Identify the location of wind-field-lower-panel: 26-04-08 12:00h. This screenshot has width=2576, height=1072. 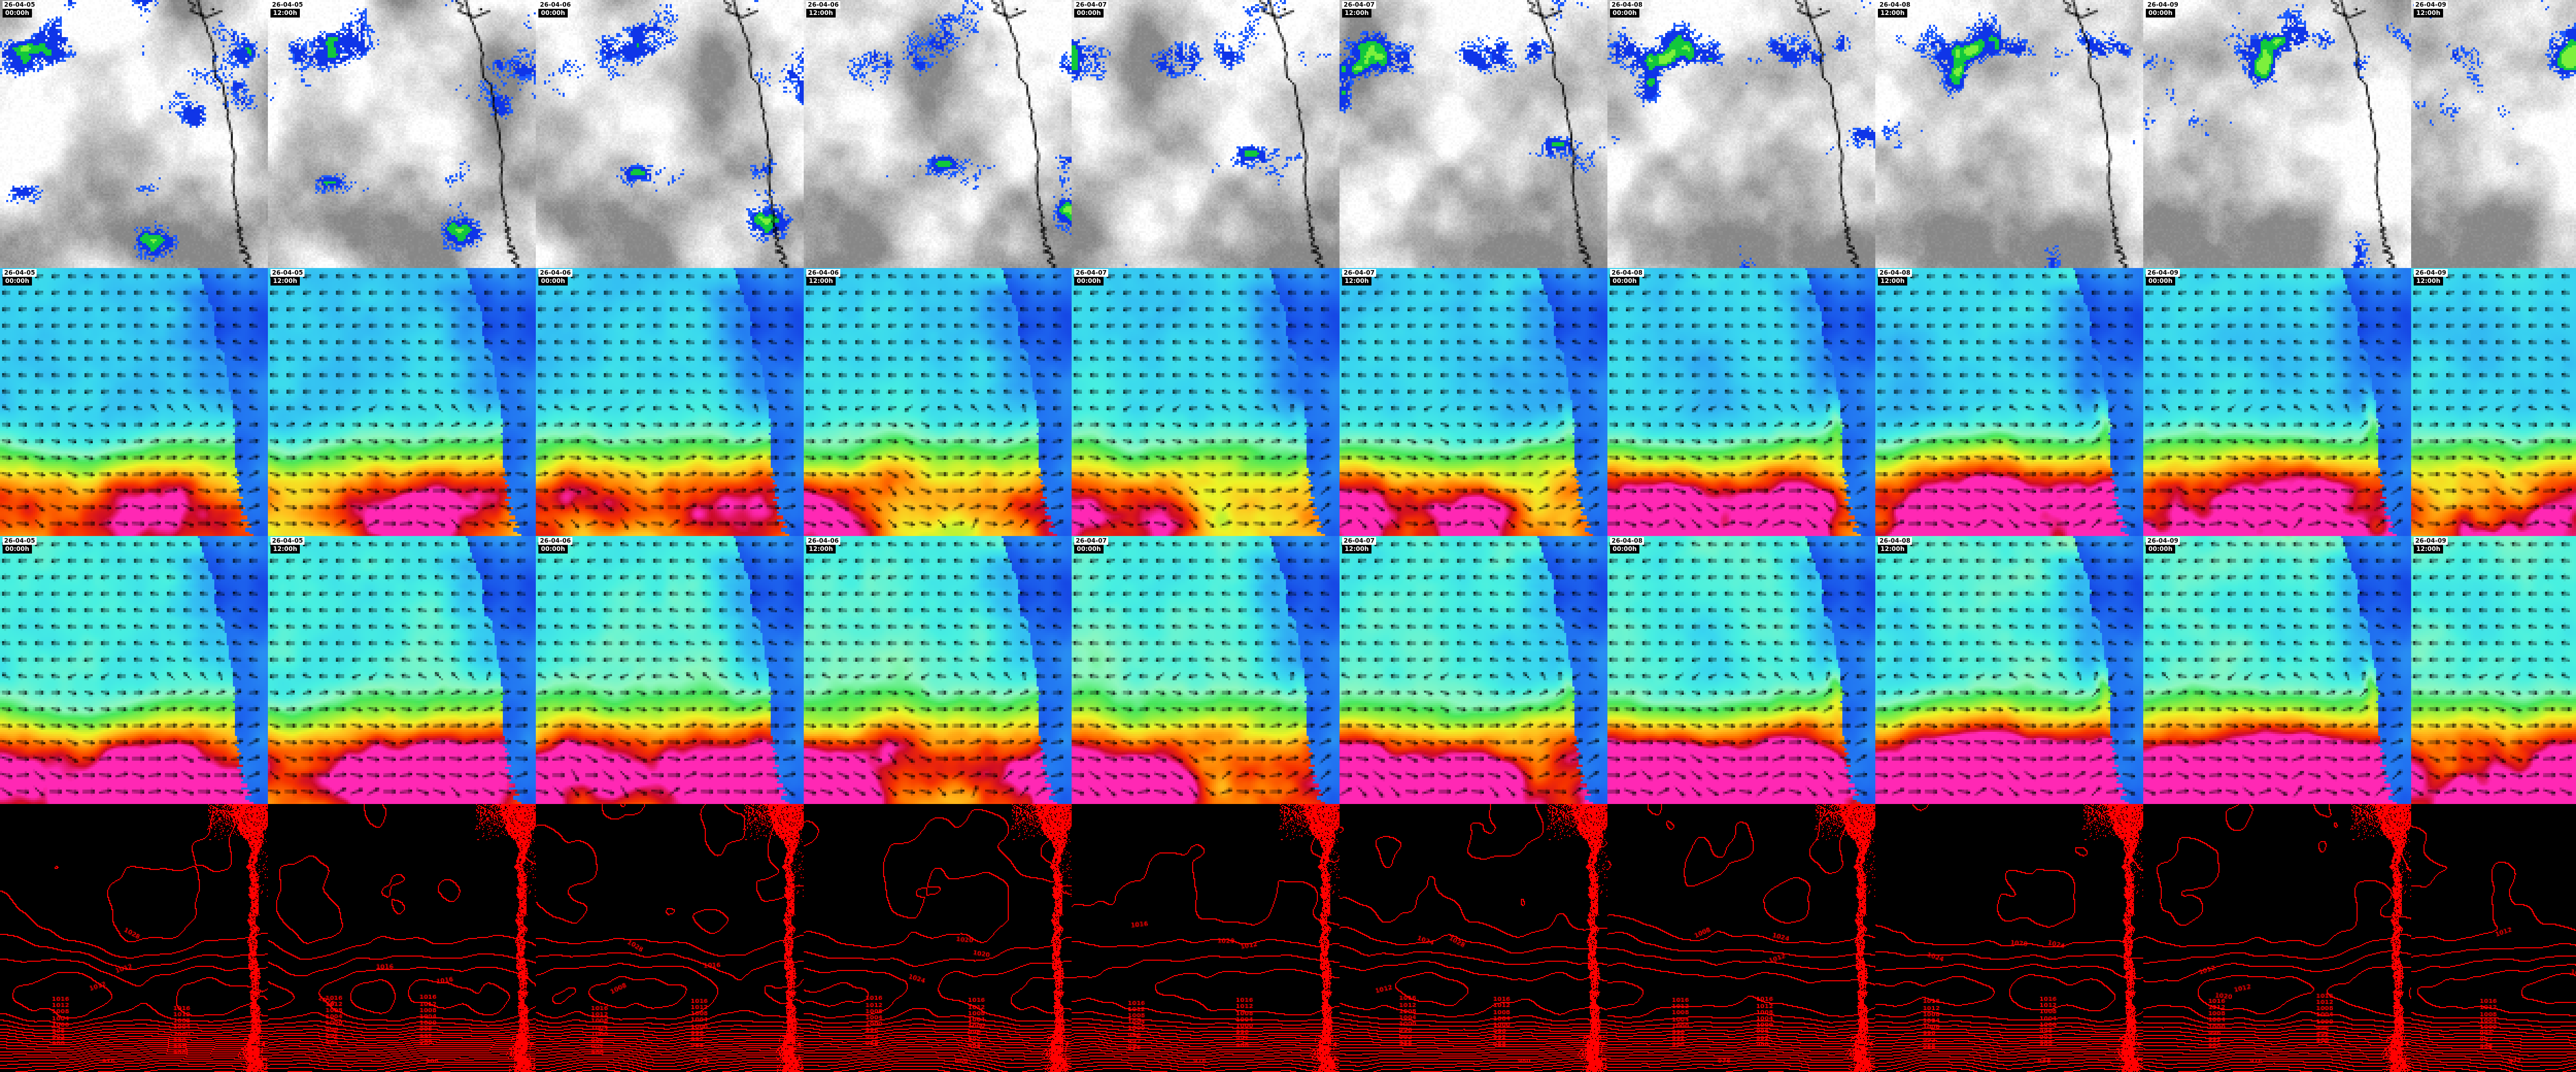
(2009, 670).